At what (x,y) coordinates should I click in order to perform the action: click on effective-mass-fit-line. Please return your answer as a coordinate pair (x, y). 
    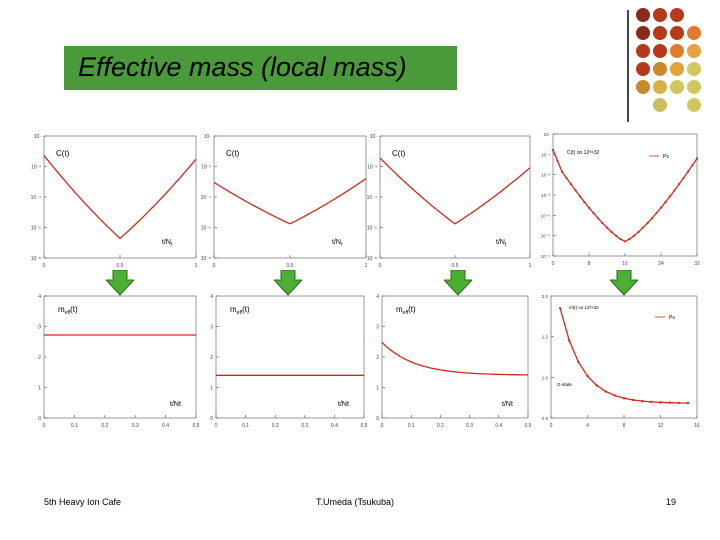
    Looking at the image, I should click on (623, 356).